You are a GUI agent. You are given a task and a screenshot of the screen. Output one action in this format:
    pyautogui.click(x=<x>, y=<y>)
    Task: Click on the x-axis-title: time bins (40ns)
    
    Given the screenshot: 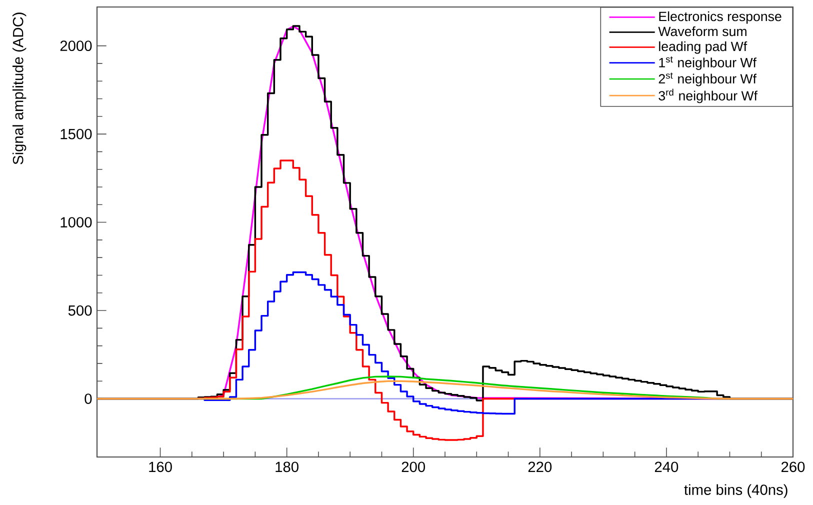 What is the action you would take?
    pyautogui.click(x=736, y=491)
    